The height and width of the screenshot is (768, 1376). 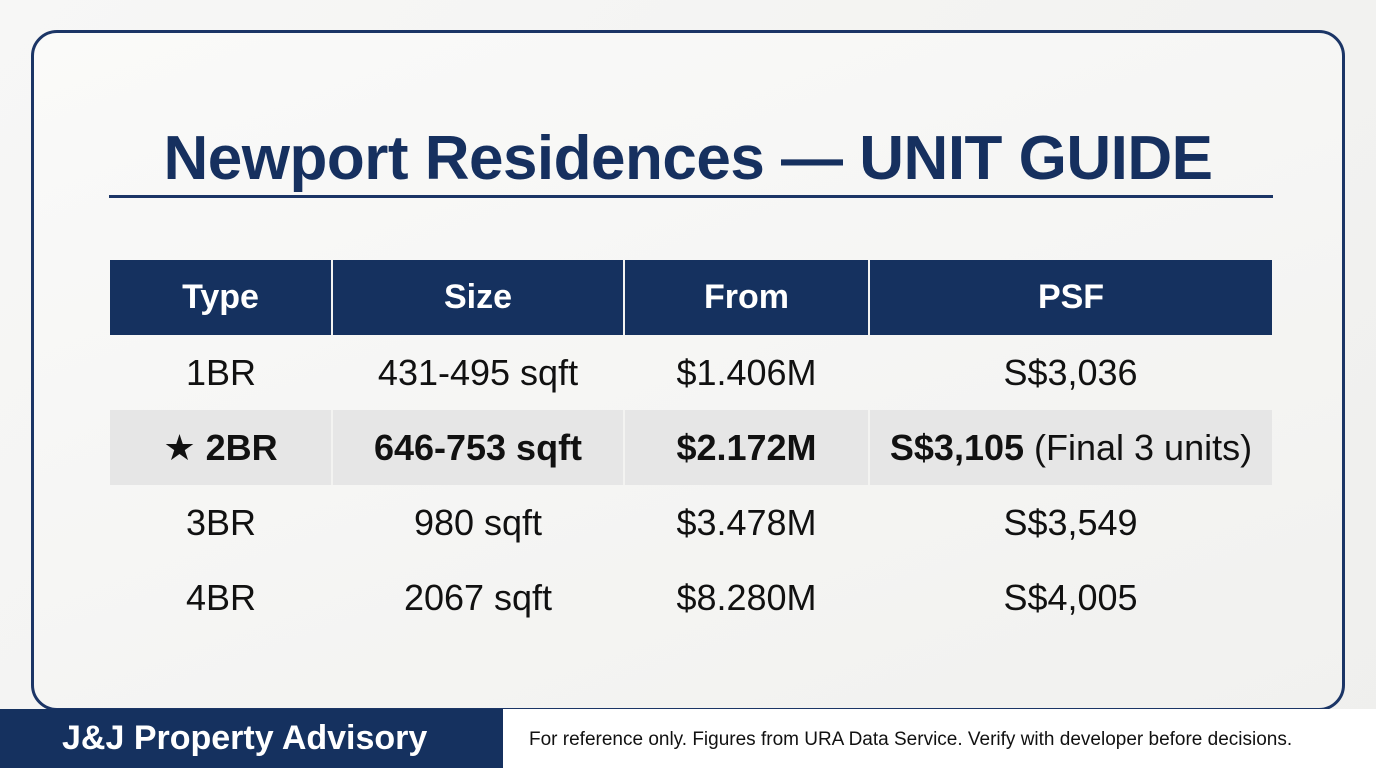 I want to click on availability-note: (Final 3 units), so click(x=1138, y=447).